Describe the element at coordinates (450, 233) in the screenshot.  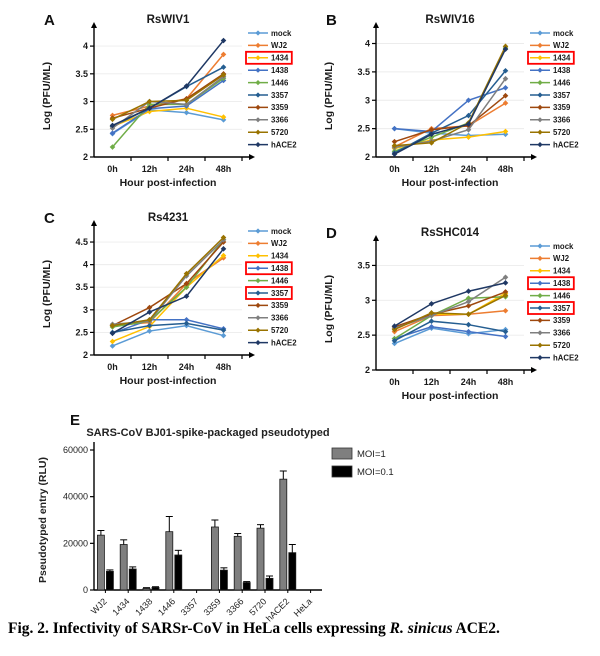
I see `chart-title: RsSHC014` at that location.